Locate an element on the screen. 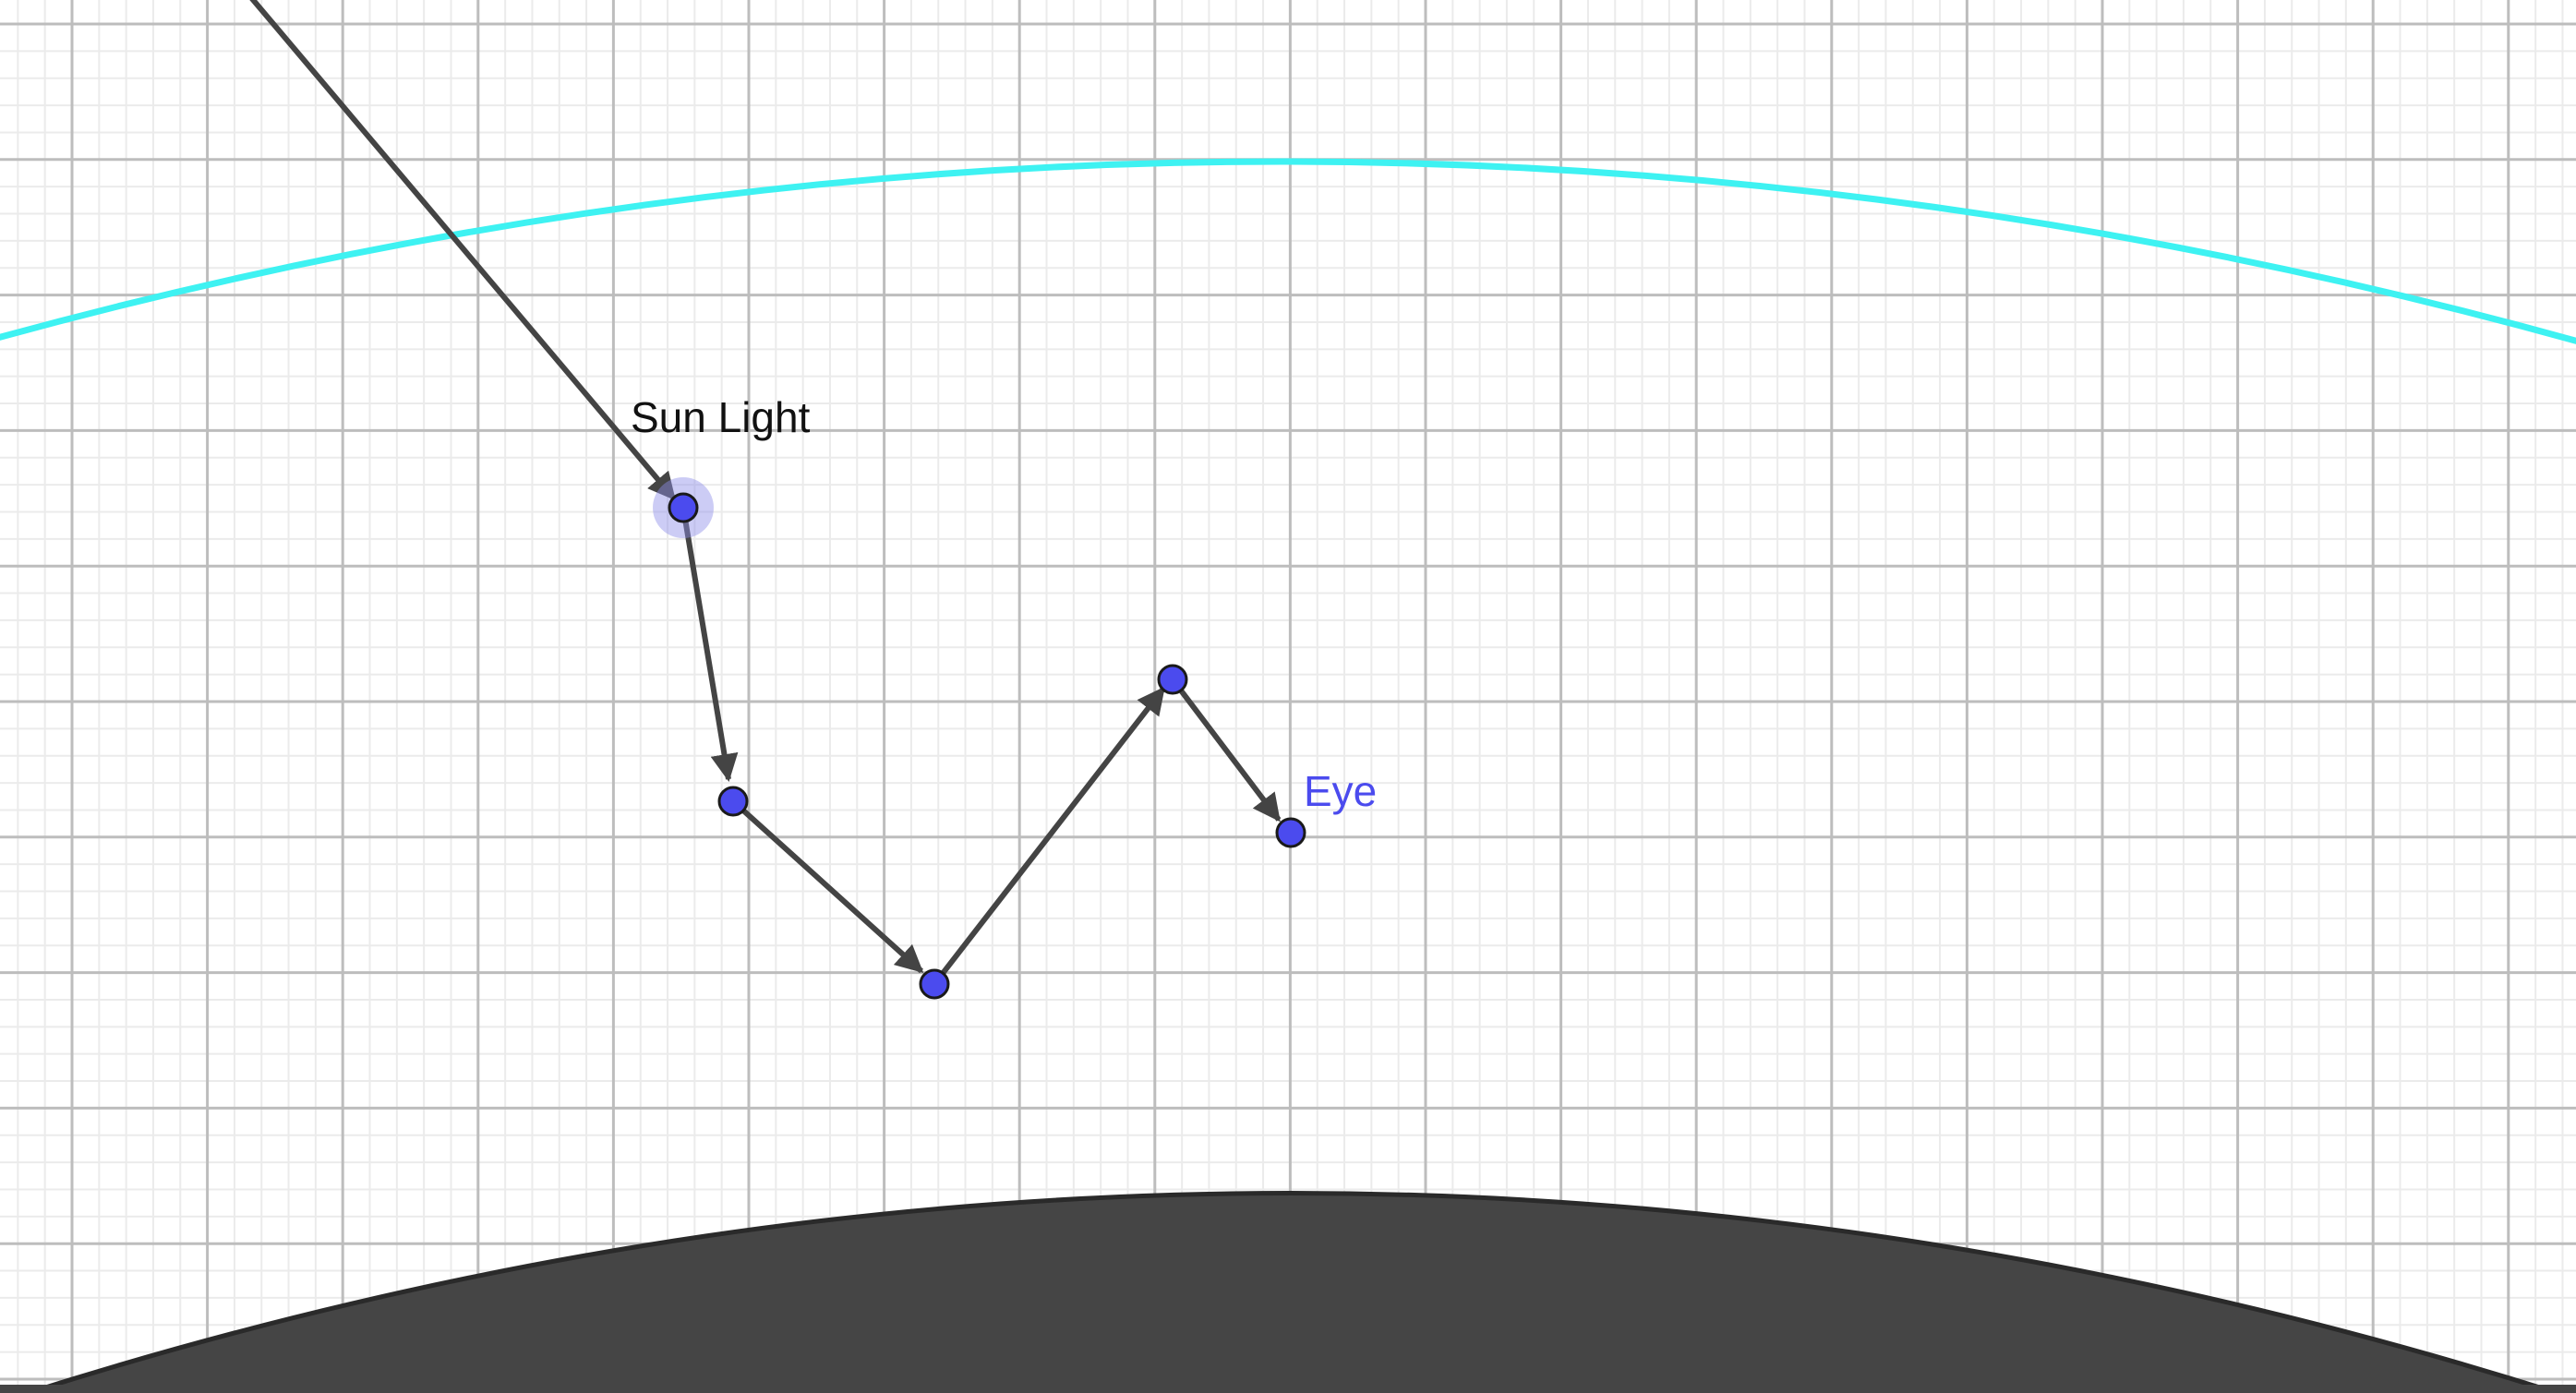 This screenshot has height=1393, width=2576. eye-point is located at coordinates (1290, 833).